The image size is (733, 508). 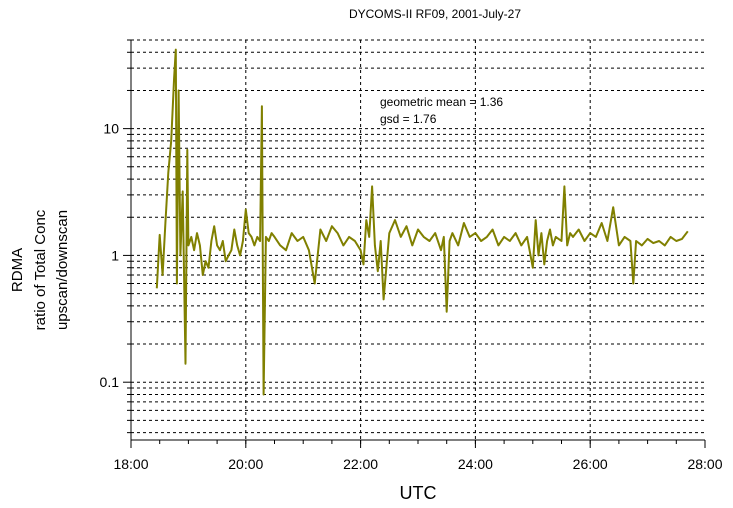 What do you see at coordinates (110, 382) in the screenshot?
I see `y-tick-label: 0.1` at bounding box center [110, 382].